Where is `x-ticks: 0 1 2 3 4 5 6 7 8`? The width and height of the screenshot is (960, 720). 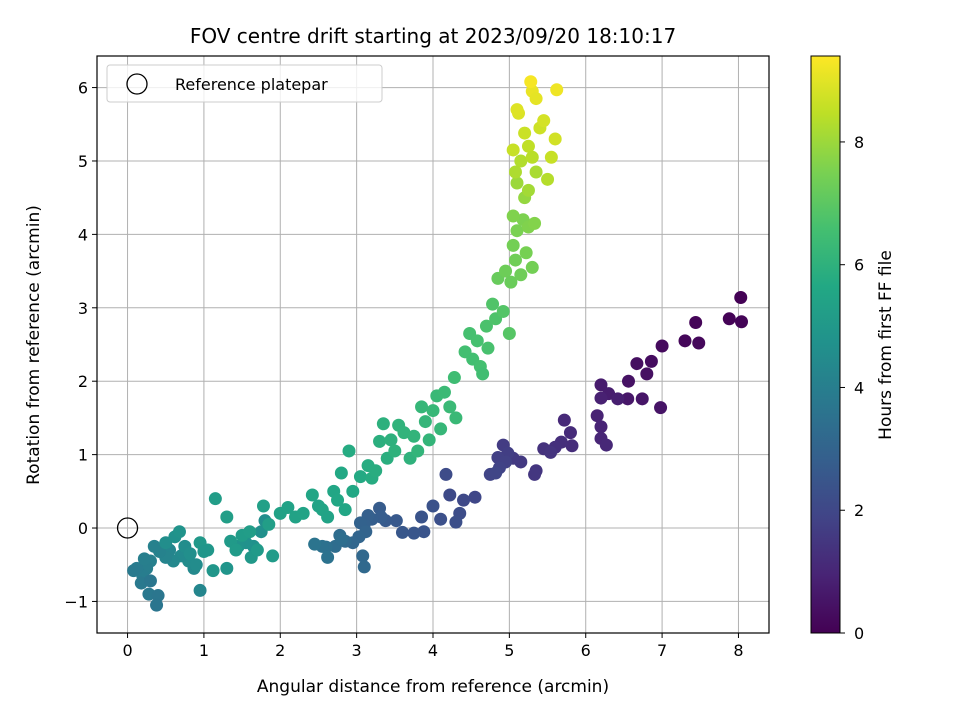
x-ticks: 0 1 2 3 4 5 6 7 8 is located at coordinates (433, 646).